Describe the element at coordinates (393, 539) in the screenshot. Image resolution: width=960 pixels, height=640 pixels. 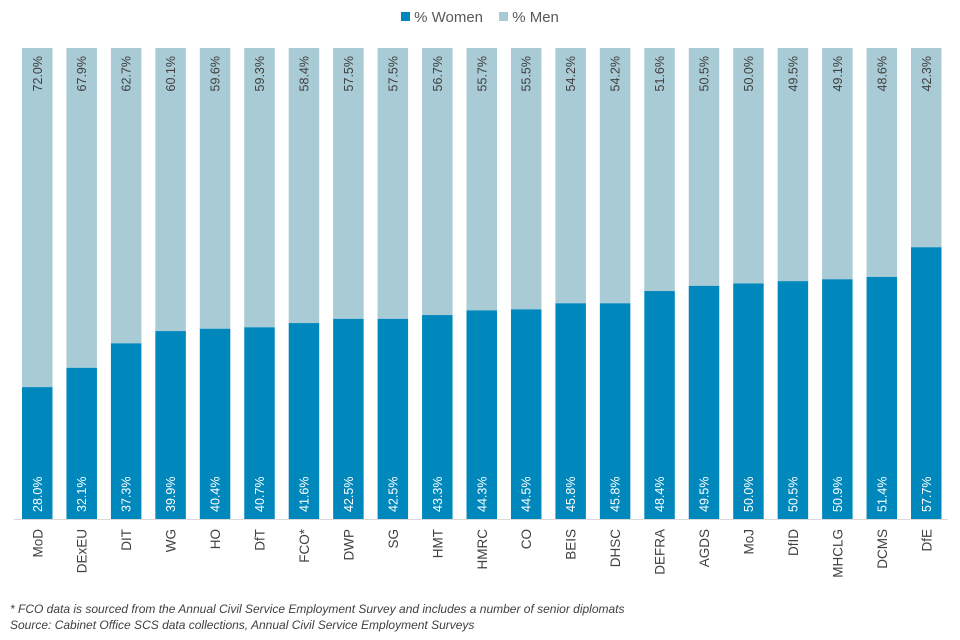
I see `x-tick-label: SG` at that location.